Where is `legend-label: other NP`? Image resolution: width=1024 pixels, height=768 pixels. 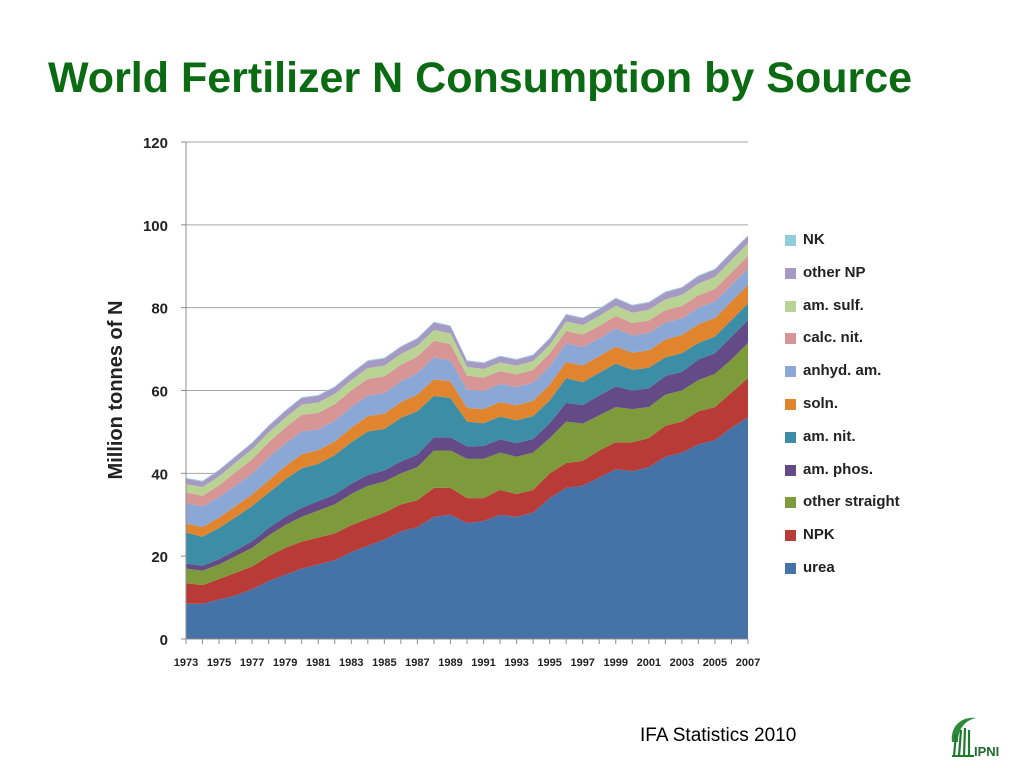
legend-label: other NP is located at coordinates (834, 272).